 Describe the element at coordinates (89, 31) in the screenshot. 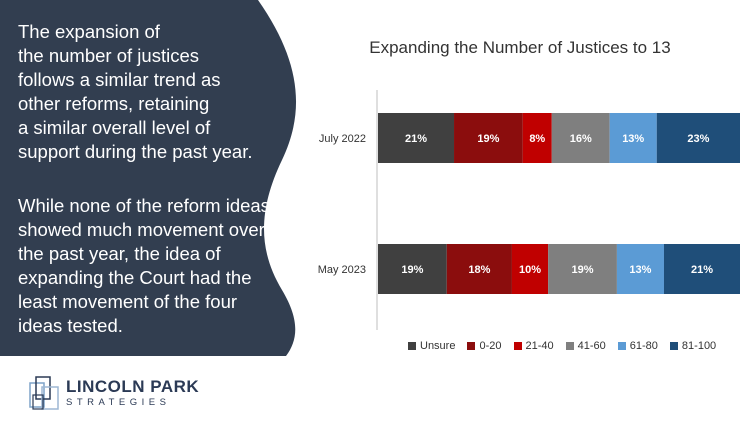

I see `text-line: The expansion of` at that location.